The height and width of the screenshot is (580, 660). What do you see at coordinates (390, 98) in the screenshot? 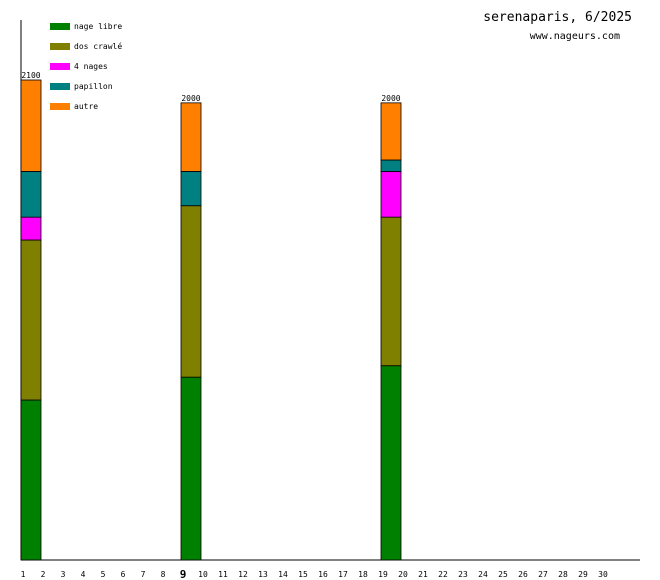
I see `bar-total-label-day19: 2000` at bounding box center [390, 98].